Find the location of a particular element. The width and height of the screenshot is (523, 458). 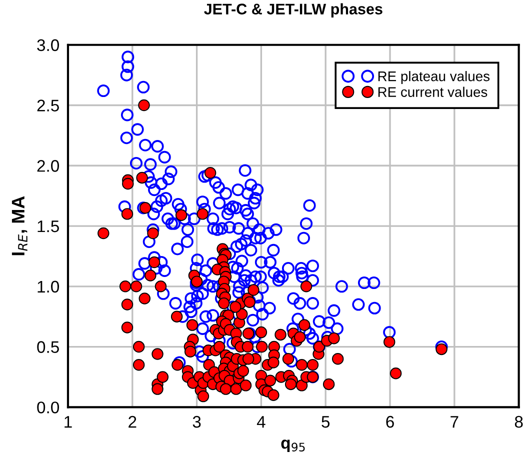

x-tick-label: 4 is located at coordinates (261, 422).